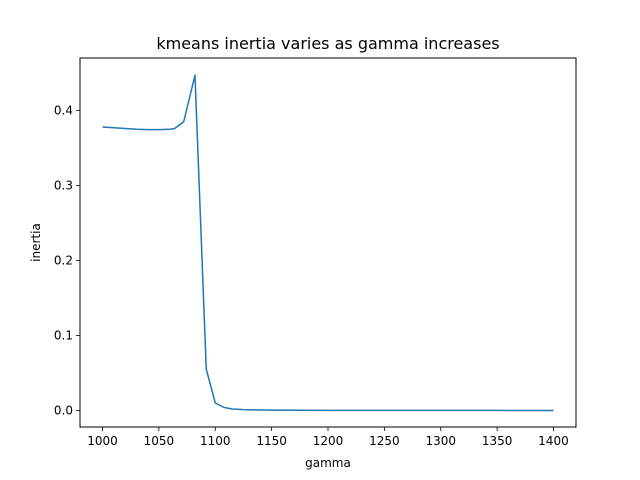  Describe the element at coordinates (63, 411) in the screenshot. I see `y-tick-label: 0.0` at that location.